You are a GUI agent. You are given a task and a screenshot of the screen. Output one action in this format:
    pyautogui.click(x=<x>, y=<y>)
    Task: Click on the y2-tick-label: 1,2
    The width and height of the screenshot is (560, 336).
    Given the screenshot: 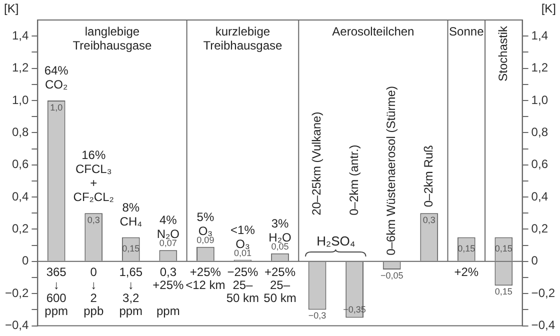 What is the action you would take?
    pyautogui.click(x=539, y=67)
    